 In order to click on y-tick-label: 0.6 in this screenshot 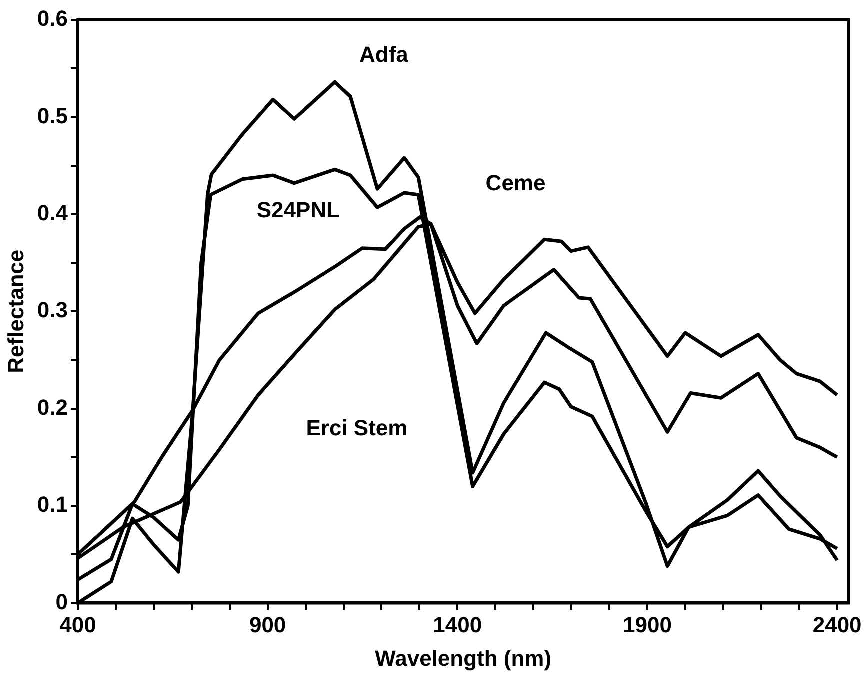, I will do `click(52, 19)`.